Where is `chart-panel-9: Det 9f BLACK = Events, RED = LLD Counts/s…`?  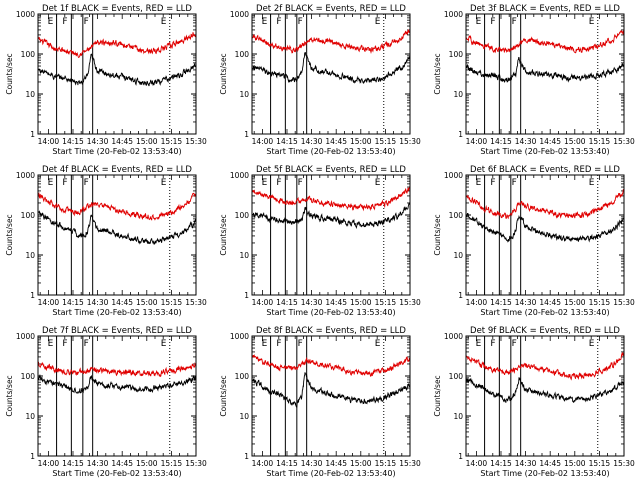
chart-panel-9: Det 9f BLACK = Events, RED = LLD Counts/s… is located at coordinates (534, 402).